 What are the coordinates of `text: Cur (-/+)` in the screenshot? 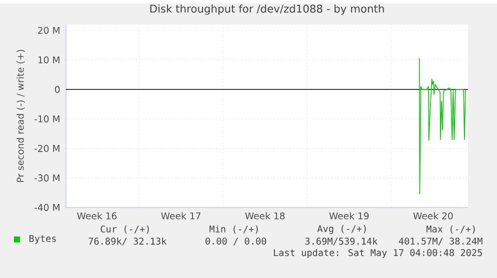 It's located at (124, 229).